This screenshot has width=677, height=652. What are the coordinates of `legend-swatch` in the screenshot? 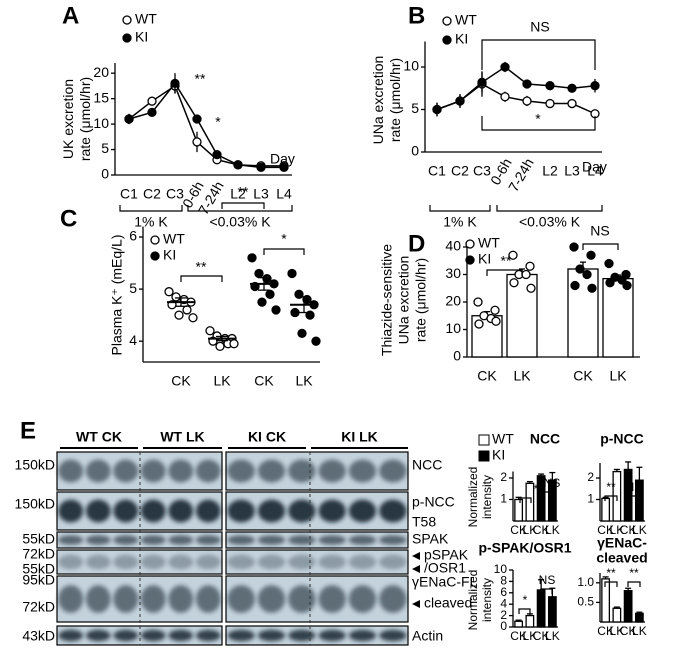 It's located at (484, 440).